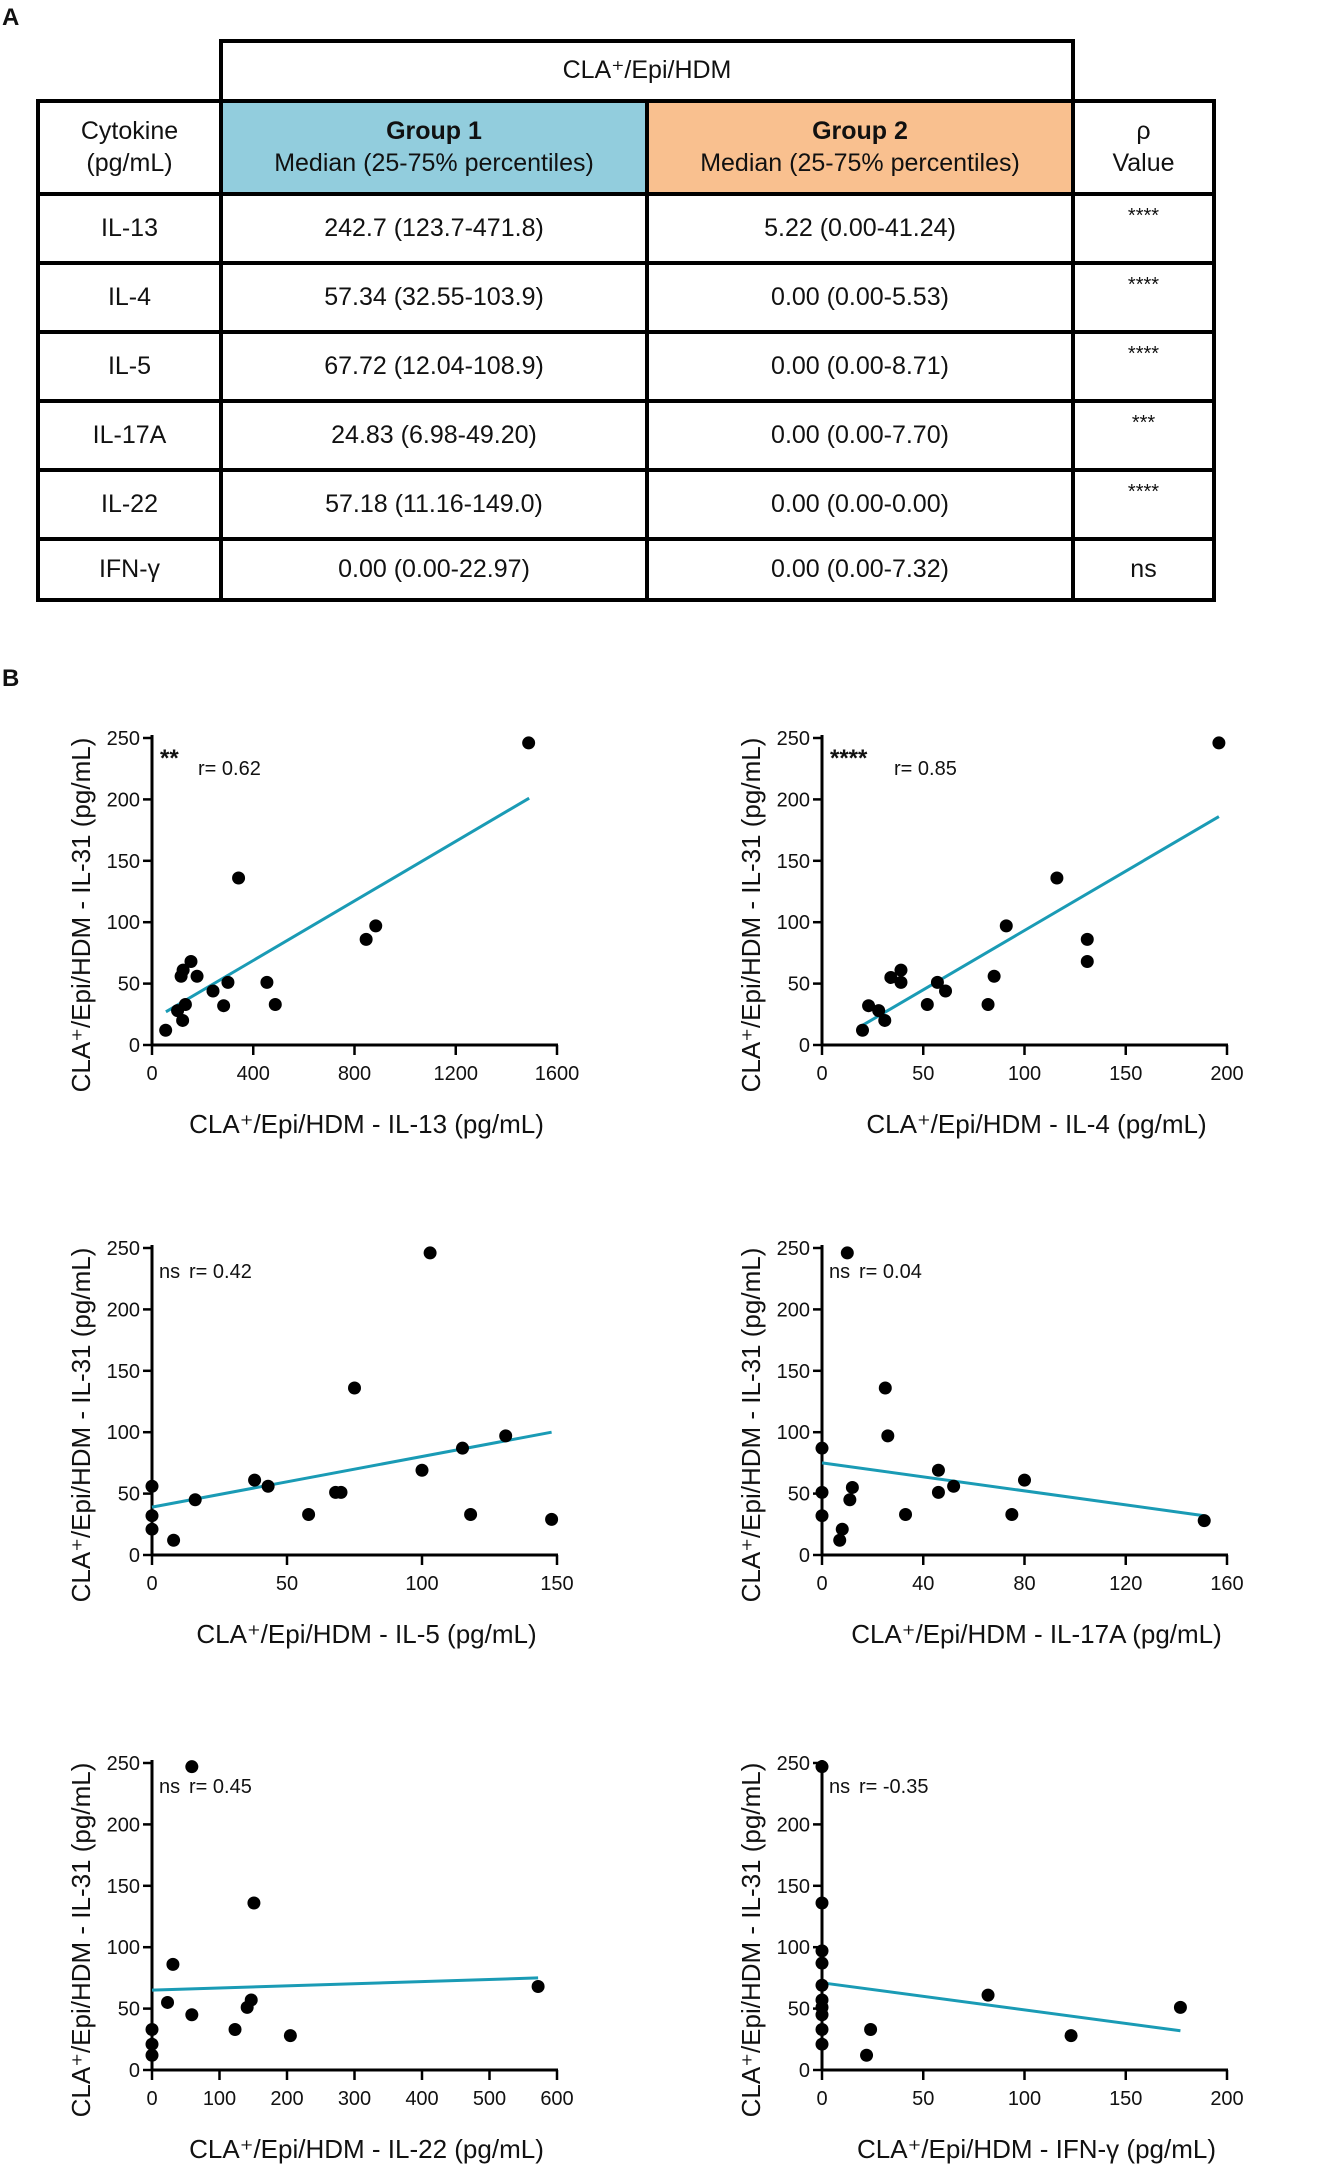 This screenshot has width=1330, height=2184. What do you see at coordinates (1143, 569) in the screenshot?
I see `cell-p-value: ns` at bounding box center [1143, 569].